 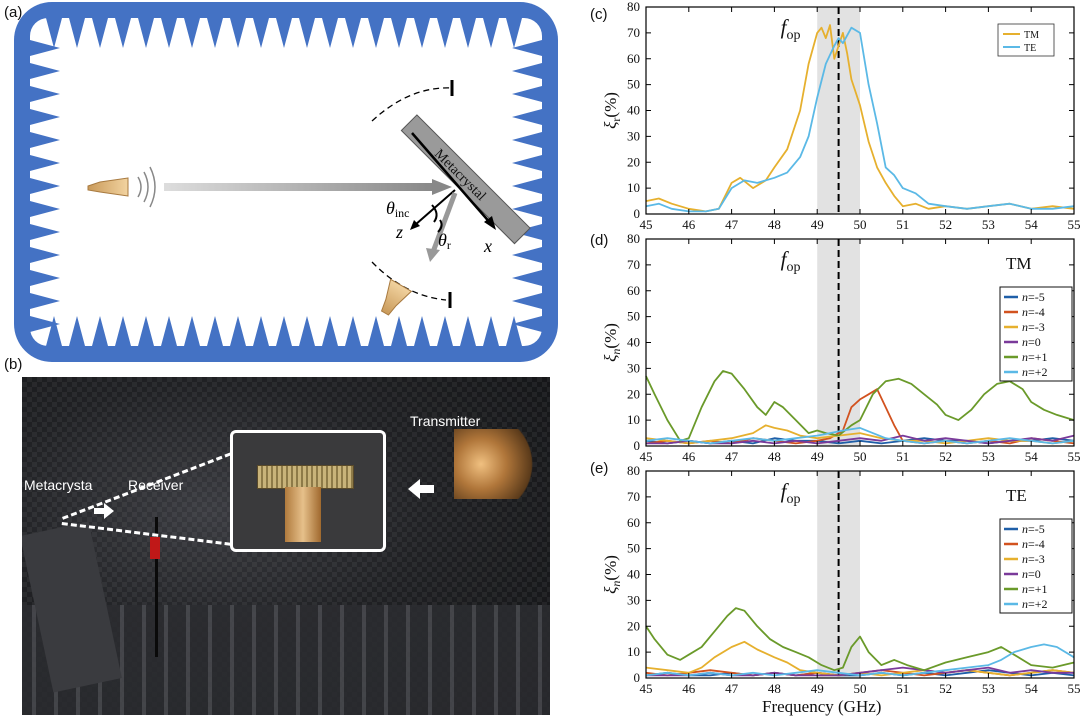 What do you see at coordinates (860, 660) in the screenshot?
I see `series-line-+2` at bounding box center [860, 660].